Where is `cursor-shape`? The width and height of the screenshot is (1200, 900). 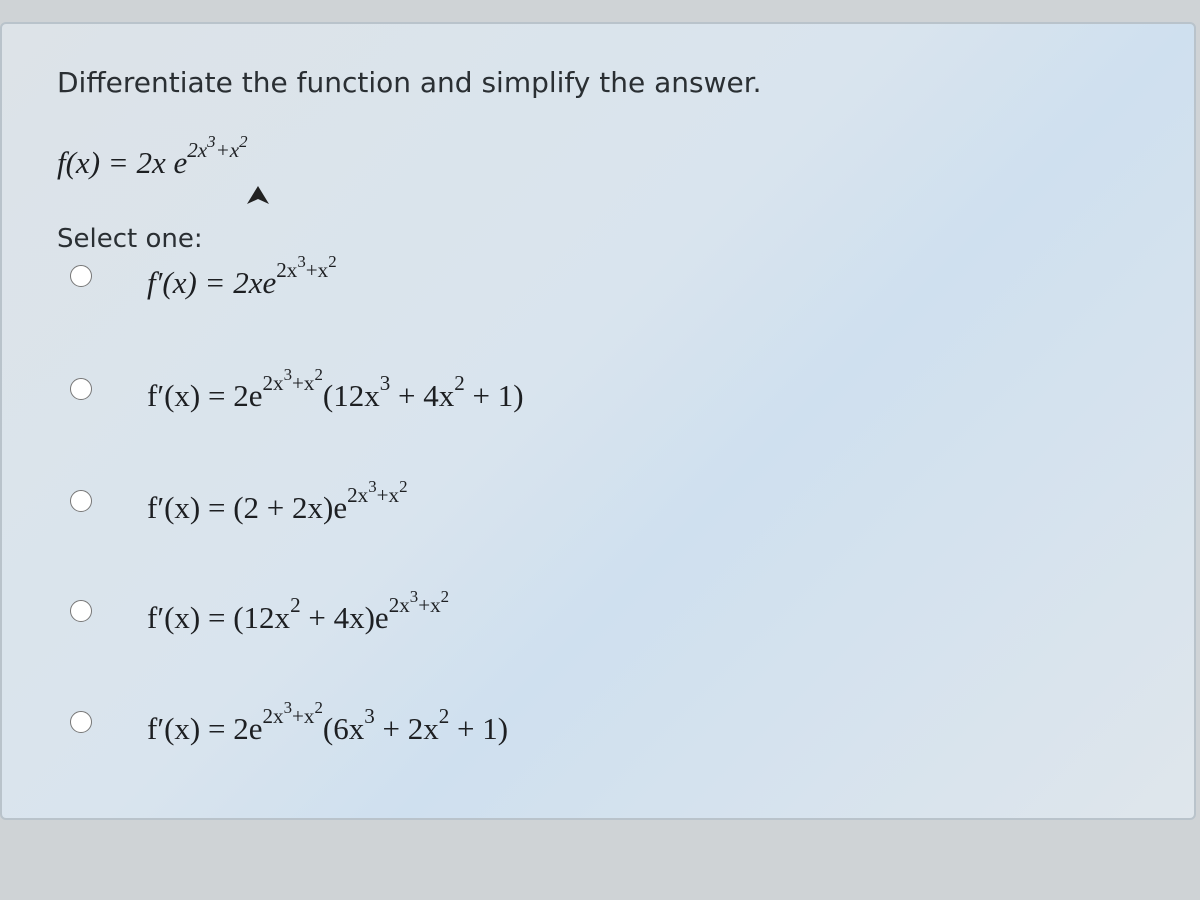
cursor-shape is located at coordinates (258, 195).